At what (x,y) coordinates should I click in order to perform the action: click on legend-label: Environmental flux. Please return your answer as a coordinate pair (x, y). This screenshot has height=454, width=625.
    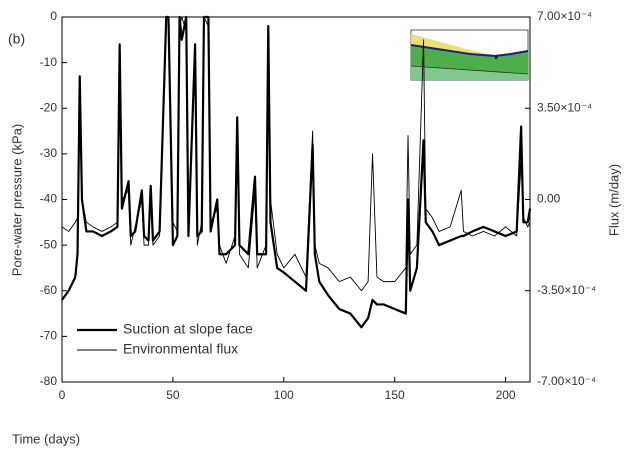
    Looking at the image, I should click on (180, 349).